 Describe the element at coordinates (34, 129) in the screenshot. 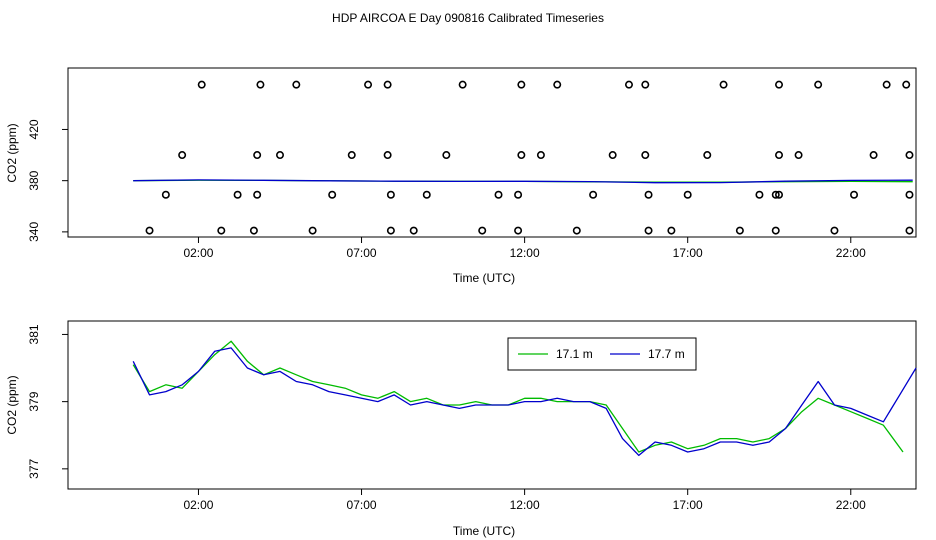

I see `top-y-tick-label: 420` at that location.